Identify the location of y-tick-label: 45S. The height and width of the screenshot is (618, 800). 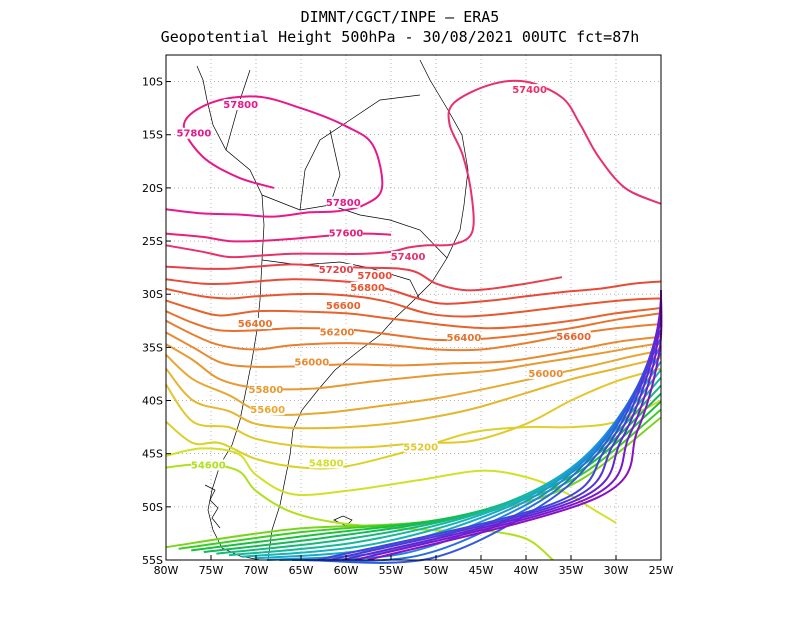
(152, 454).